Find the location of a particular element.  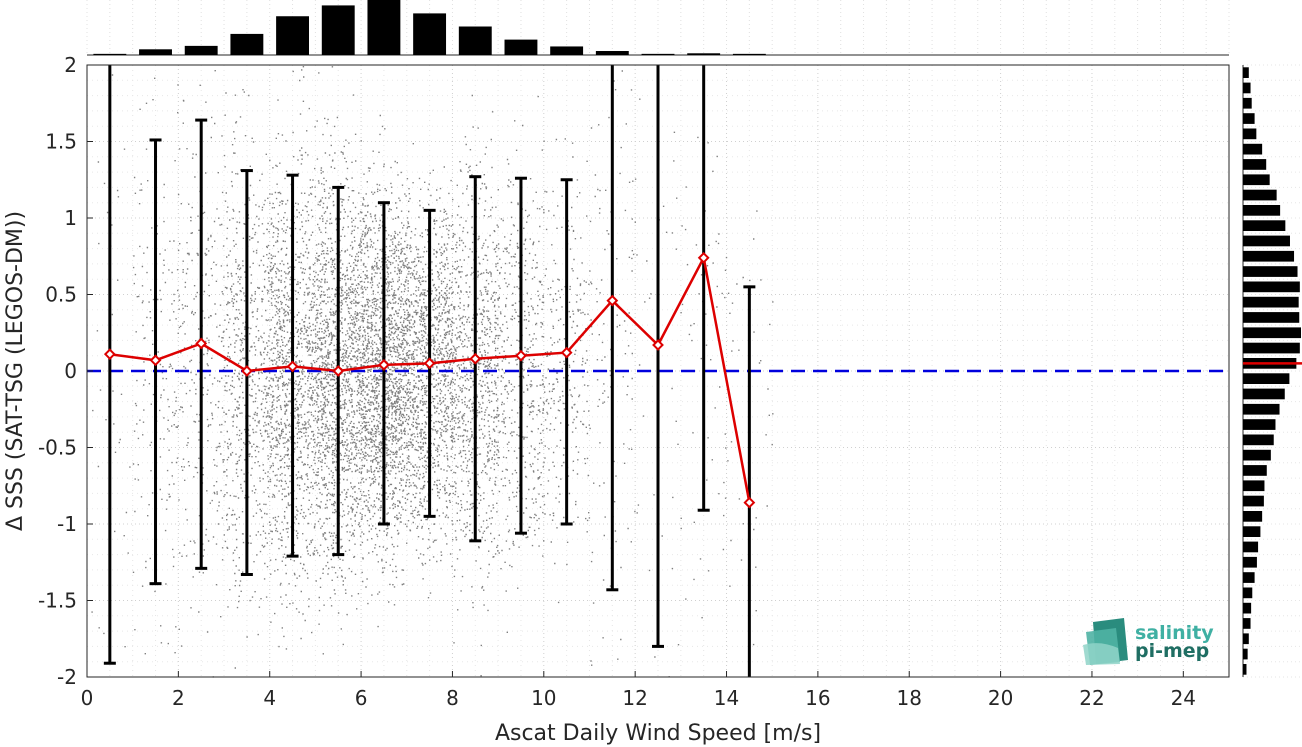

y-axis-ticks: 2 1.5 1 0.5 0 -0.5 -1 -1.5 -2 is located at coordinates (65, 371).